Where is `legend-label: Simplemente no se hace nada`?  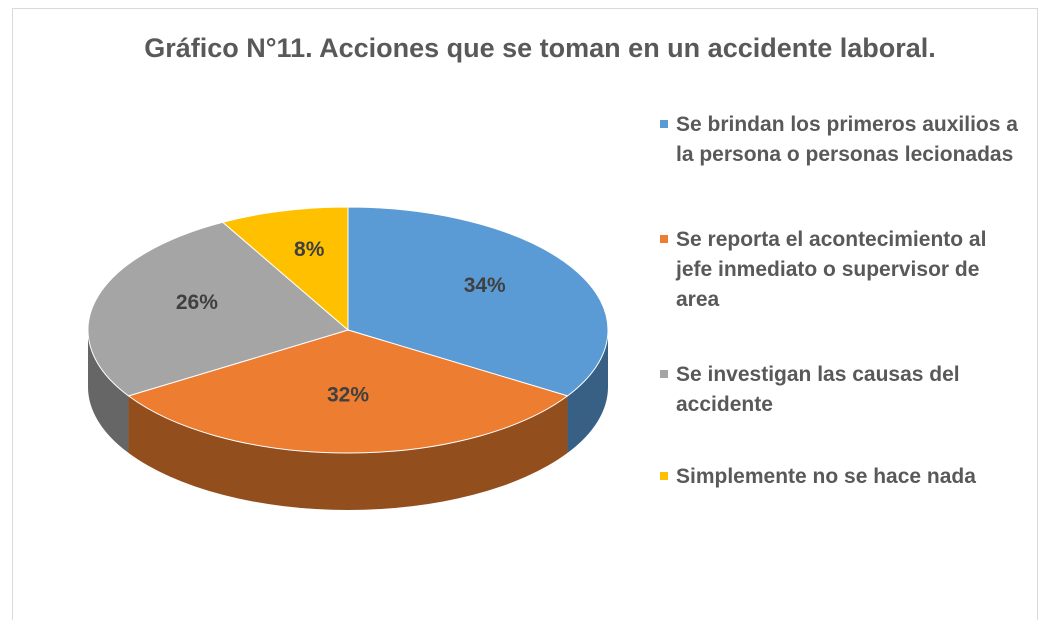
legend-label: Simplemente no se hace nada is located at coordinates (826, 476).